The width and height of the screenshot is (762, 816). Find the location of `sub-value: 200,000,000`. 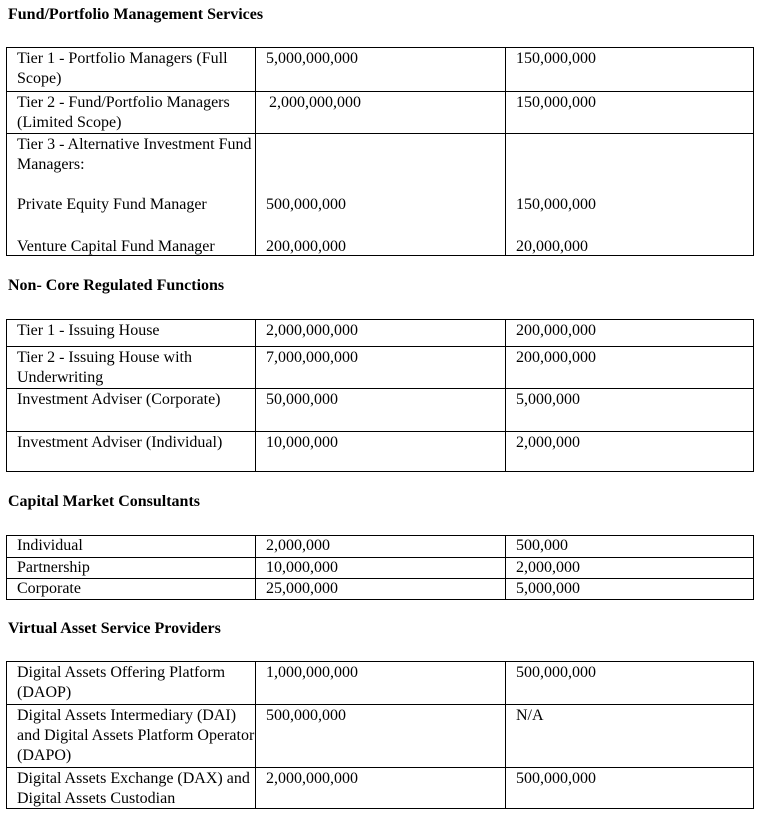

sub-value: 200,000,000 is located at coordinates (306, 246).